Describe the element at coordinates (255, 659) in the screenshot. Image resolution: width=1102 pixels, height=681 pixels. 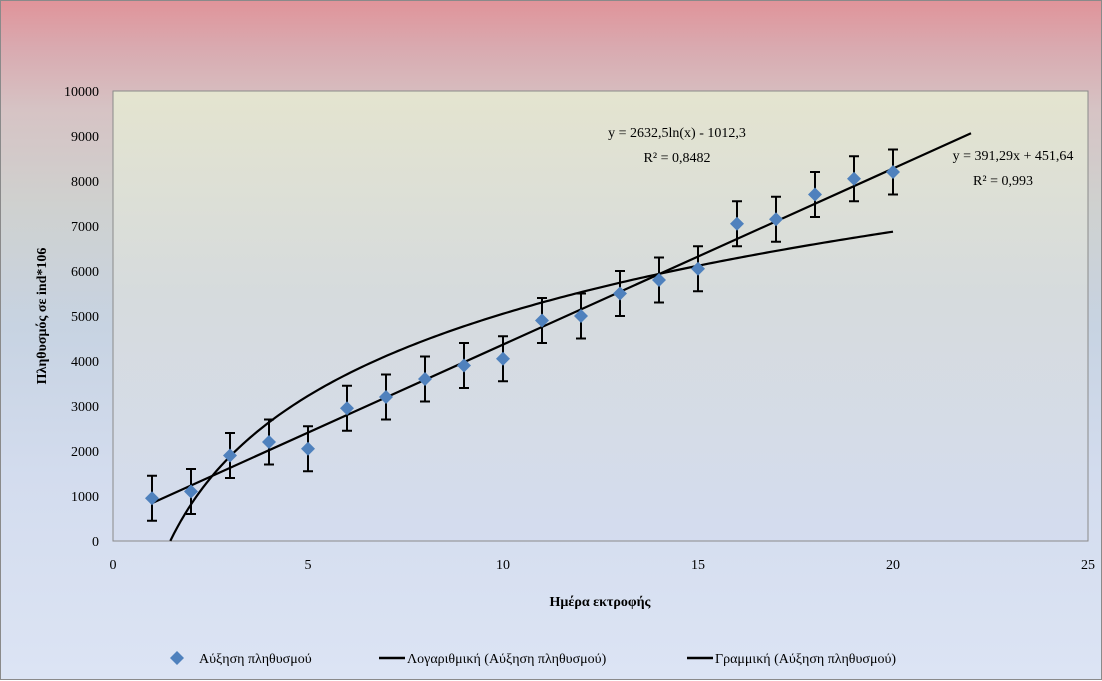
I see `legend-label-series: Αύξηση πληθυσμού` at that location.